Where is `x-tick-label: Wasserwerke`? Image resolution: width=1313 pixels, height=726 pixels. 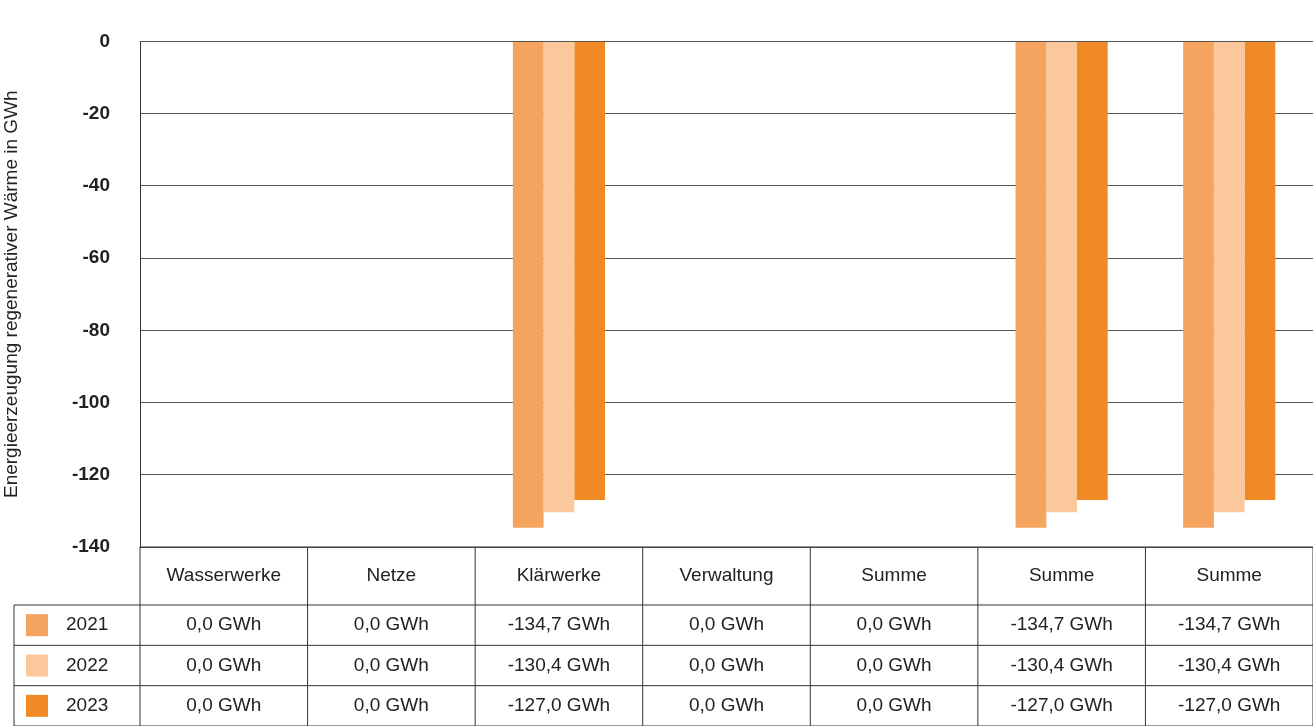 x-tick-label: Wasserwerke is located at coordinates (223, 575).